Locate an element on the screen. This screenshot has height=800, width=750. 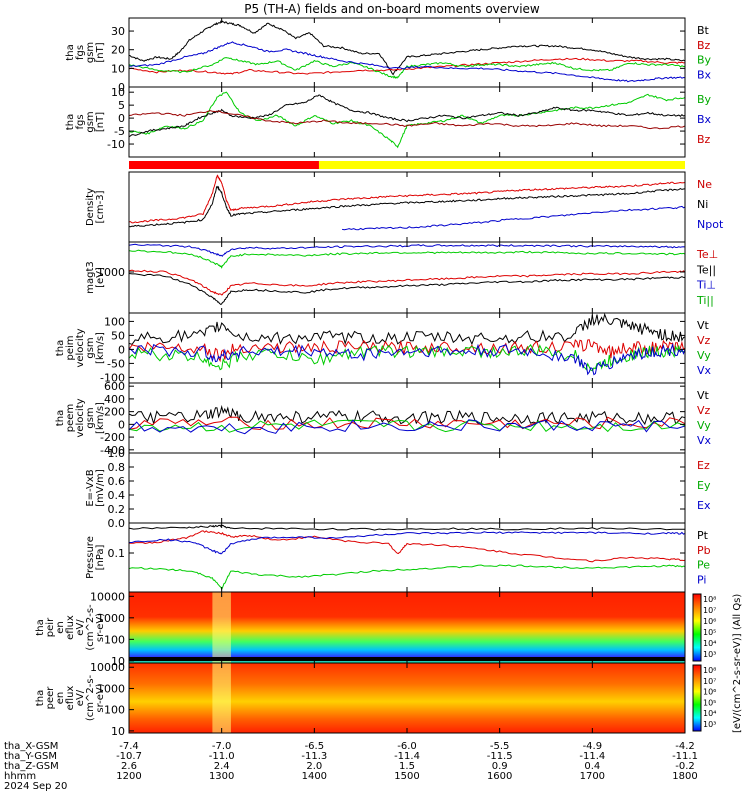
x-row-value: -7.4 is located at coordinates (129, 746).